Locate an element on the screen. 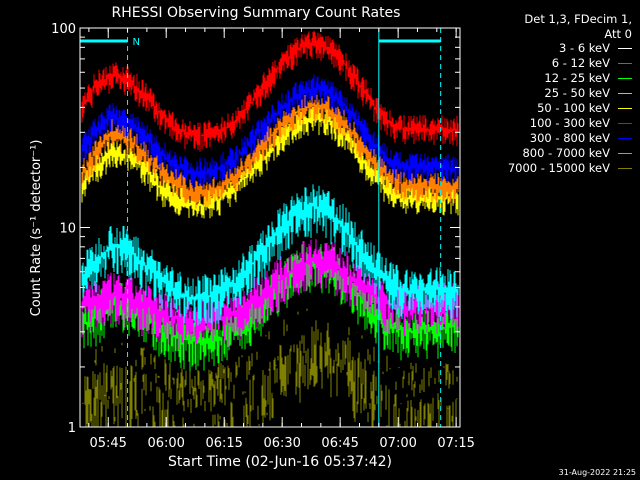 The height and width of the screenshot is (480, 640). legend-header: Det 1,3, FDecim 1, Att 0 is located at coordinates (578, 27).